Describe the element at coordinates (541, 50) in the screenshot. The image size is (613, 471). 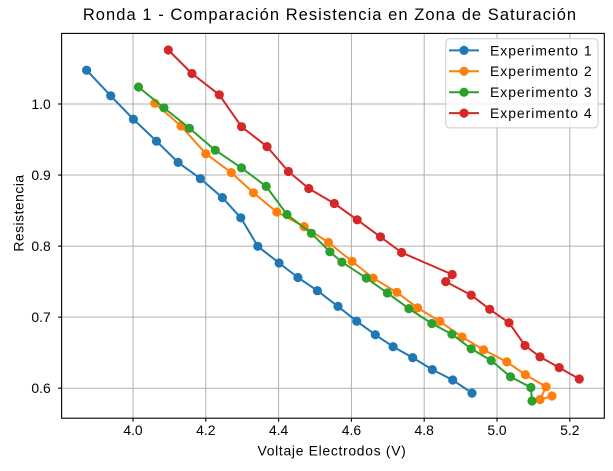
I see `svg-text: Experimento 1` at that location.